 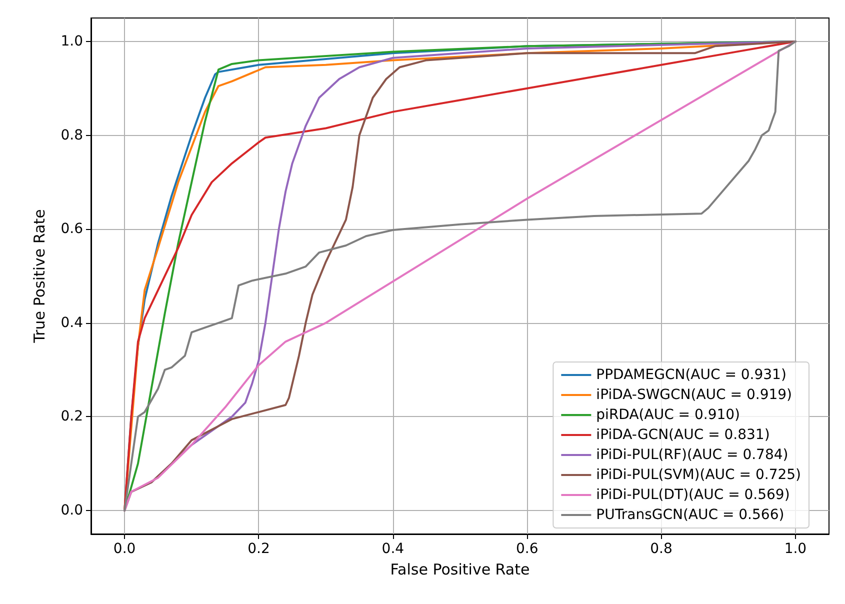 I want to click on y-tick-label: 0.8, so click(x=71, y=135).